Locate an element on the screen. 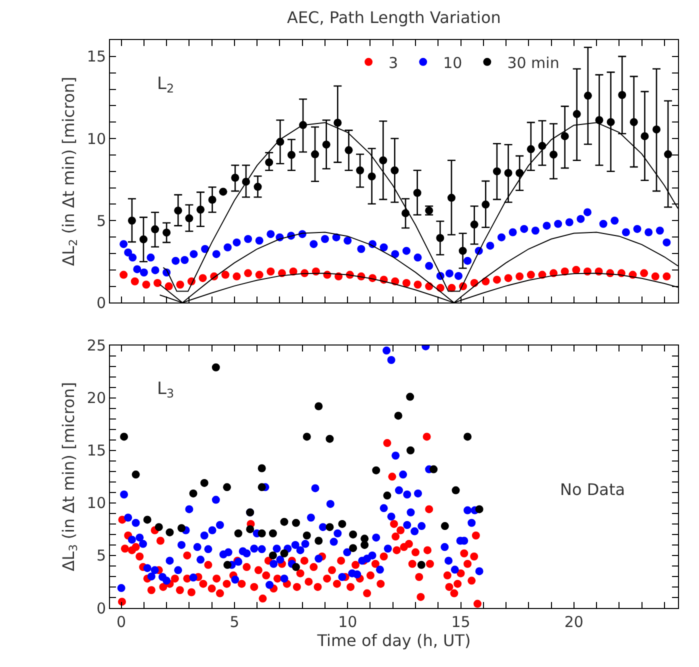 This screenshot has height=667, width=699. x-axis-title: Time of day (h, UT) is located at coordinates (393, 640).